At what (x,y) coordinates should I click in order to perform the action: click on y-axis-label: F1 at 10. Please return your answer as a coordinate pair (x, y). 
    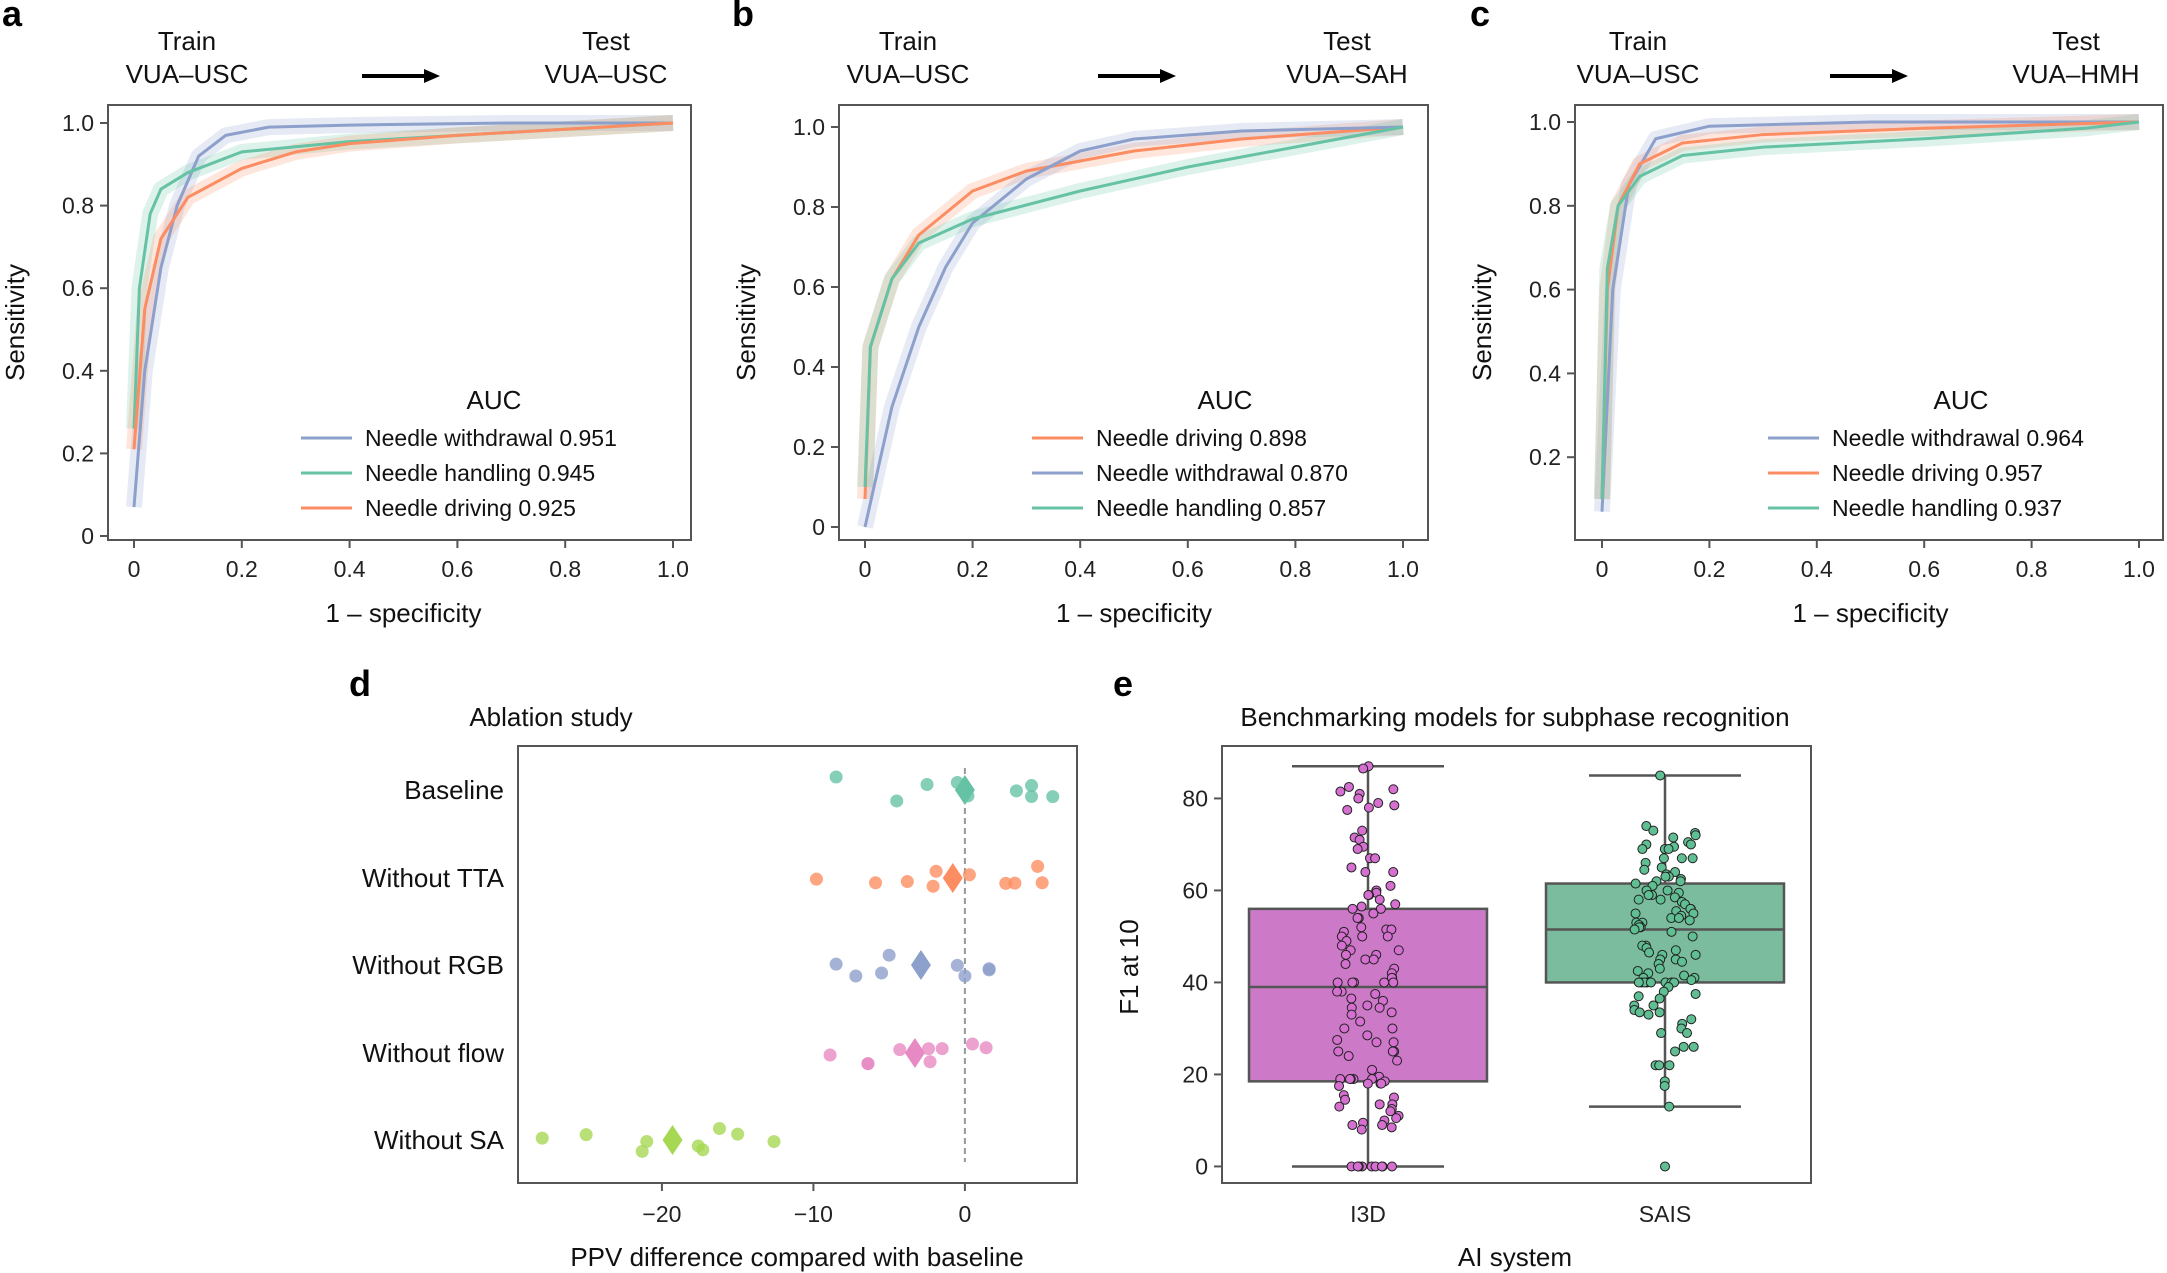
    Looking at the image, I should click on (1129, 966).